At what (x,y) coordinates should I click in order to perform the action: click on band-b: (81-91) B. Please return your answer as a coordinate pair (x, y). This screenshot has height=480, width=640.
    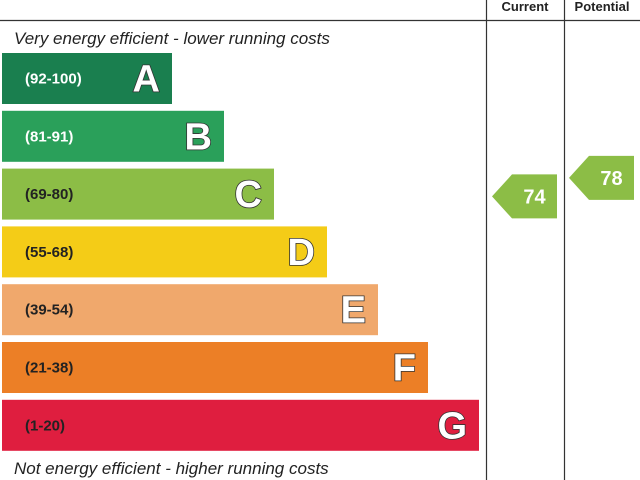
    Looking at the image, I should click on (113, 136).